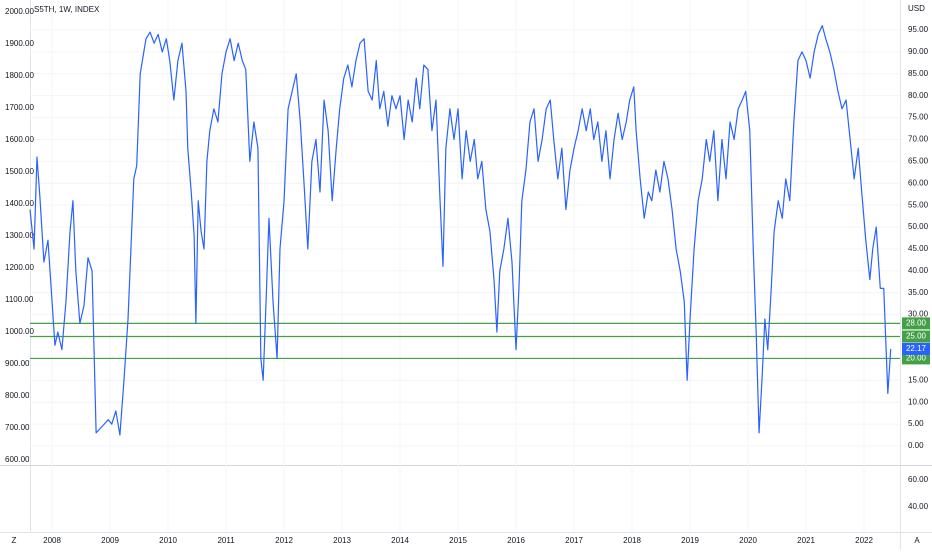  I want to click on y-tick-label: 1100.00, so click(19, 299).